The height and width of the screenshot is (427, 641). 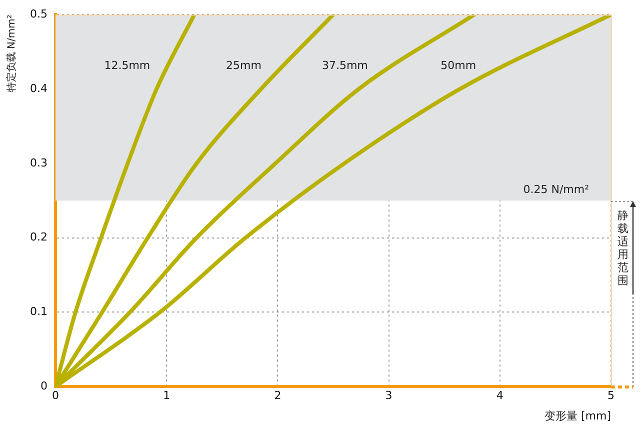 I want to click on y-tick-label: 0.2, so click(x=39, y=237).